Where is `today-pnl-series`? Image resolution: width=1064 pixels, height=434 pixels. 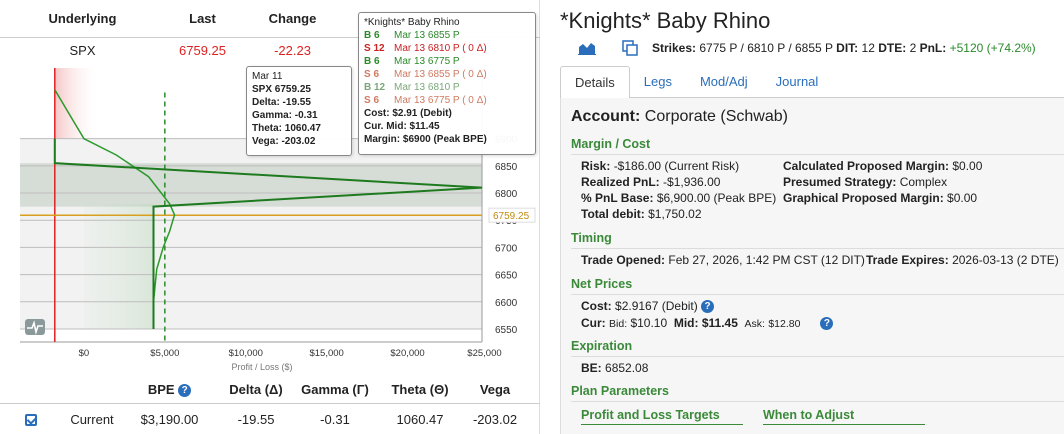
today-pnl-series is located at coordinates (115, 209).